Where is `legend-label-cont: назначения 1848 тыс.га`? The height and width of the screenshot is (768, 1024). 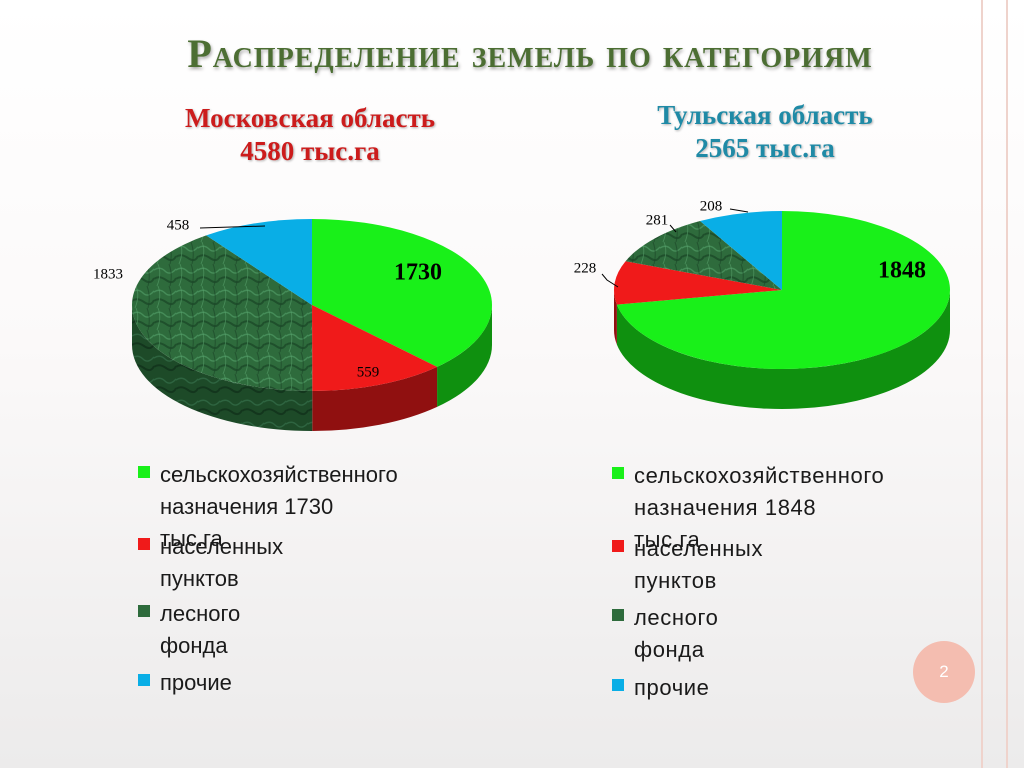
legend-label-cont: назначения 1848 тыс.га is located at coordinates (725, 523).